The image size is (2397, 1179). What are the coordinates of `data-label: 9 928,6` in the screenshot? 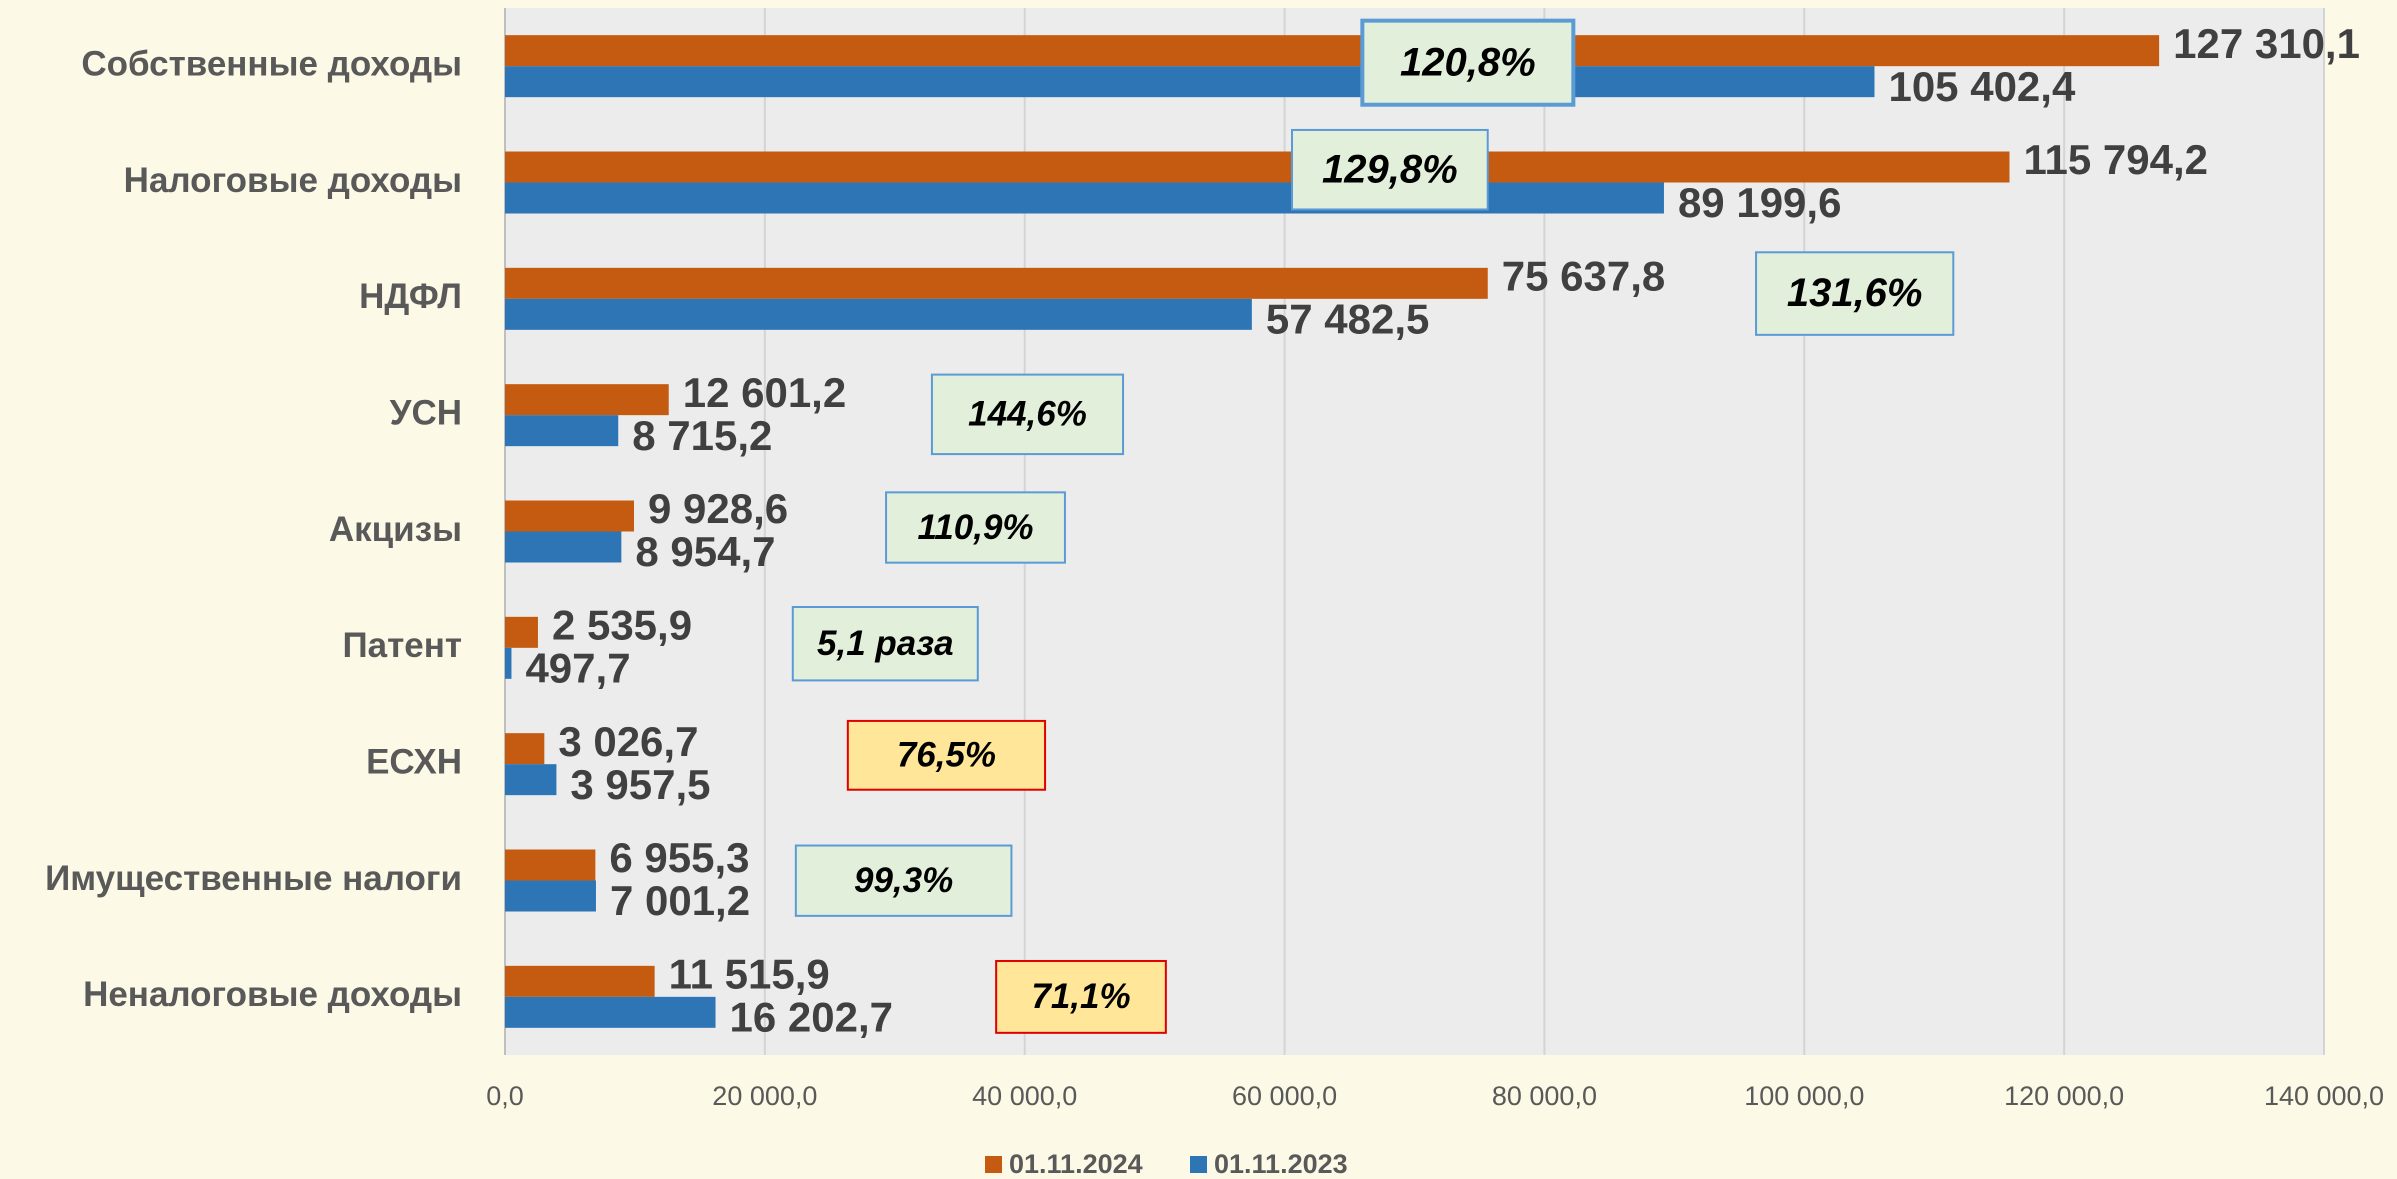 It's located at (718, 508).